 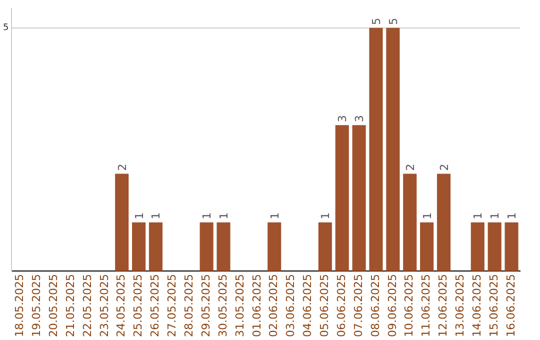 I want to click on x-tick-label: 03.06.2025, so click(x=291, y=306).